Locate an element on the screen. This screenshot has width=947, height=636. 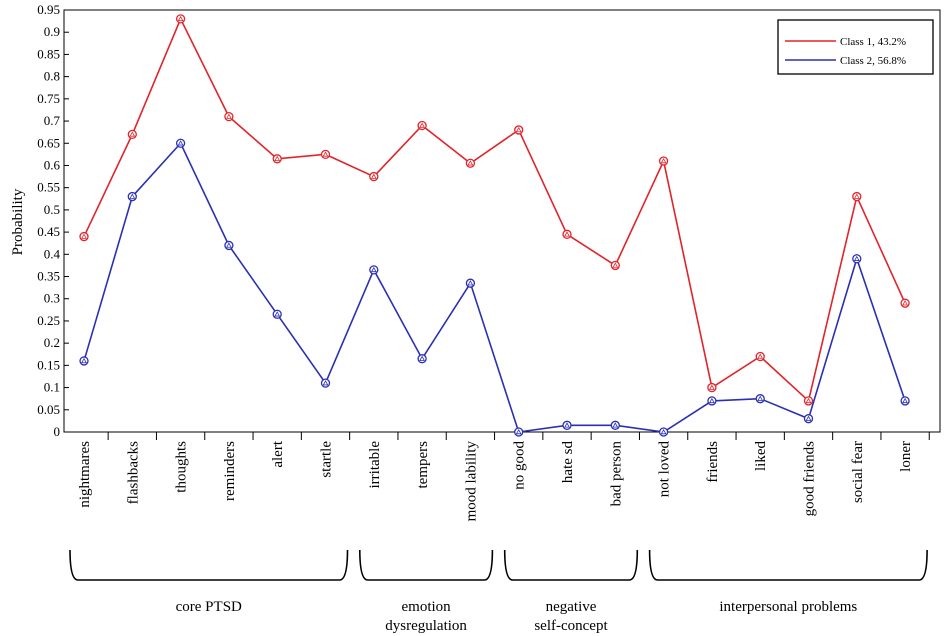
y-tick-label: 0.35 is located at coordinates (48, 276).